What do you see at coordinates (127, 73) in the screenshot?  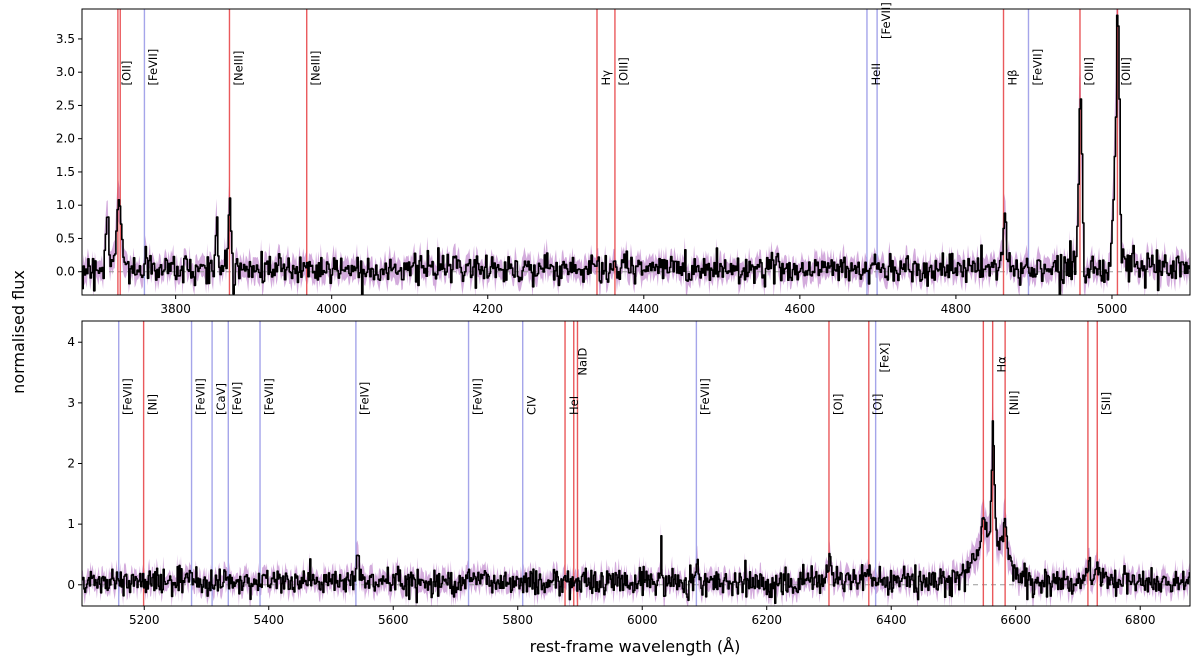 I see `line-label: [OII]` at bounding box center [127, 73].